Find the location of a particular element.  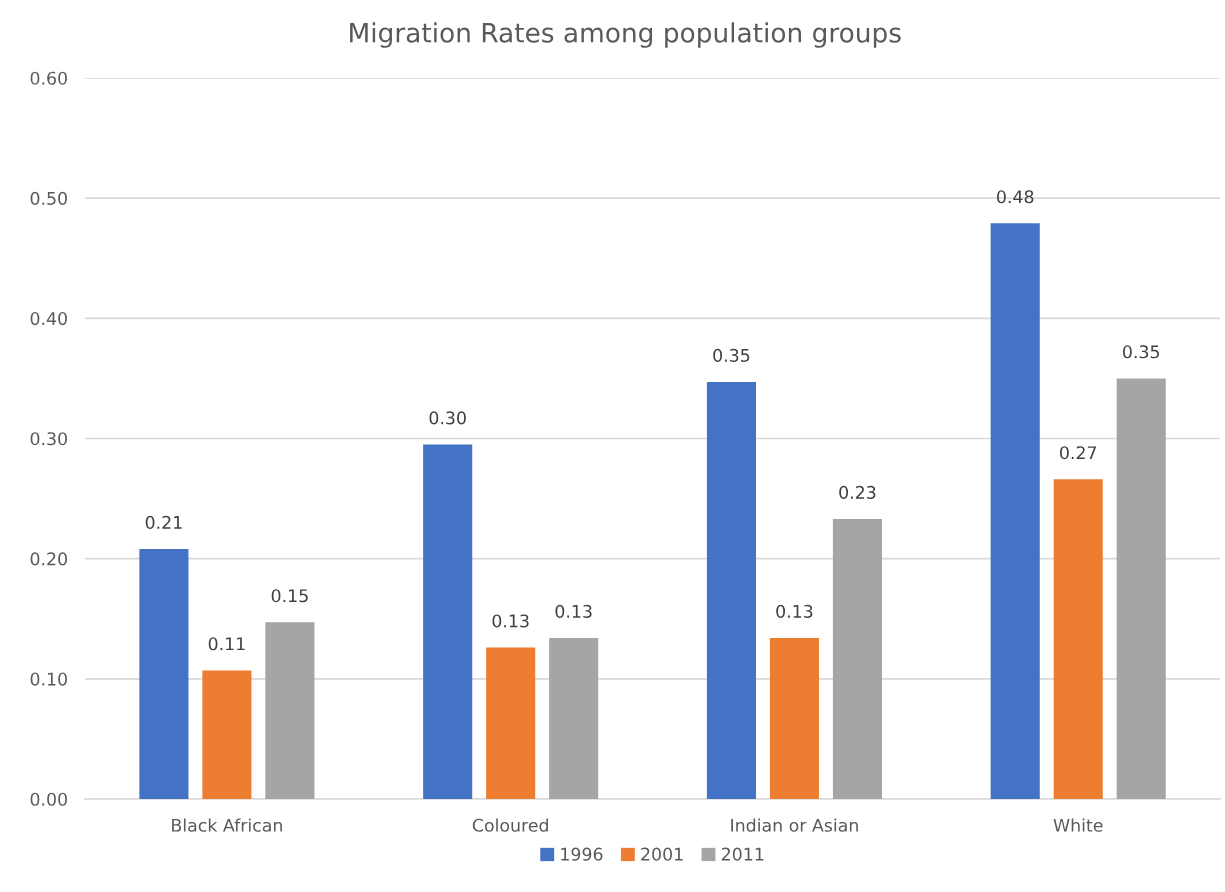

y-tick-label: 0.40 is located at coordinates (48, 319).